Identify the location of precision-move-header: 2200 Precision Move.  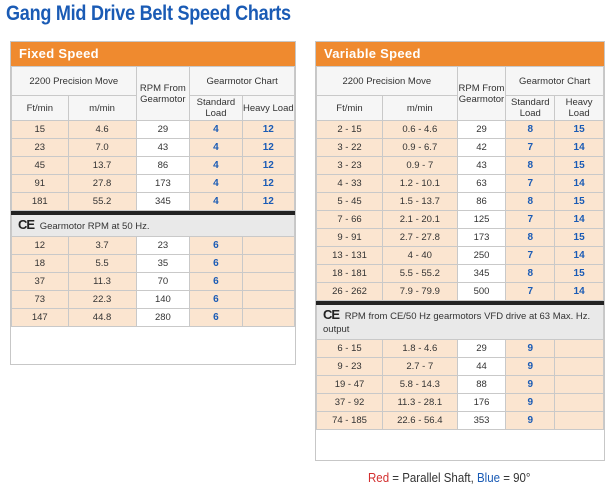
(387, 81).